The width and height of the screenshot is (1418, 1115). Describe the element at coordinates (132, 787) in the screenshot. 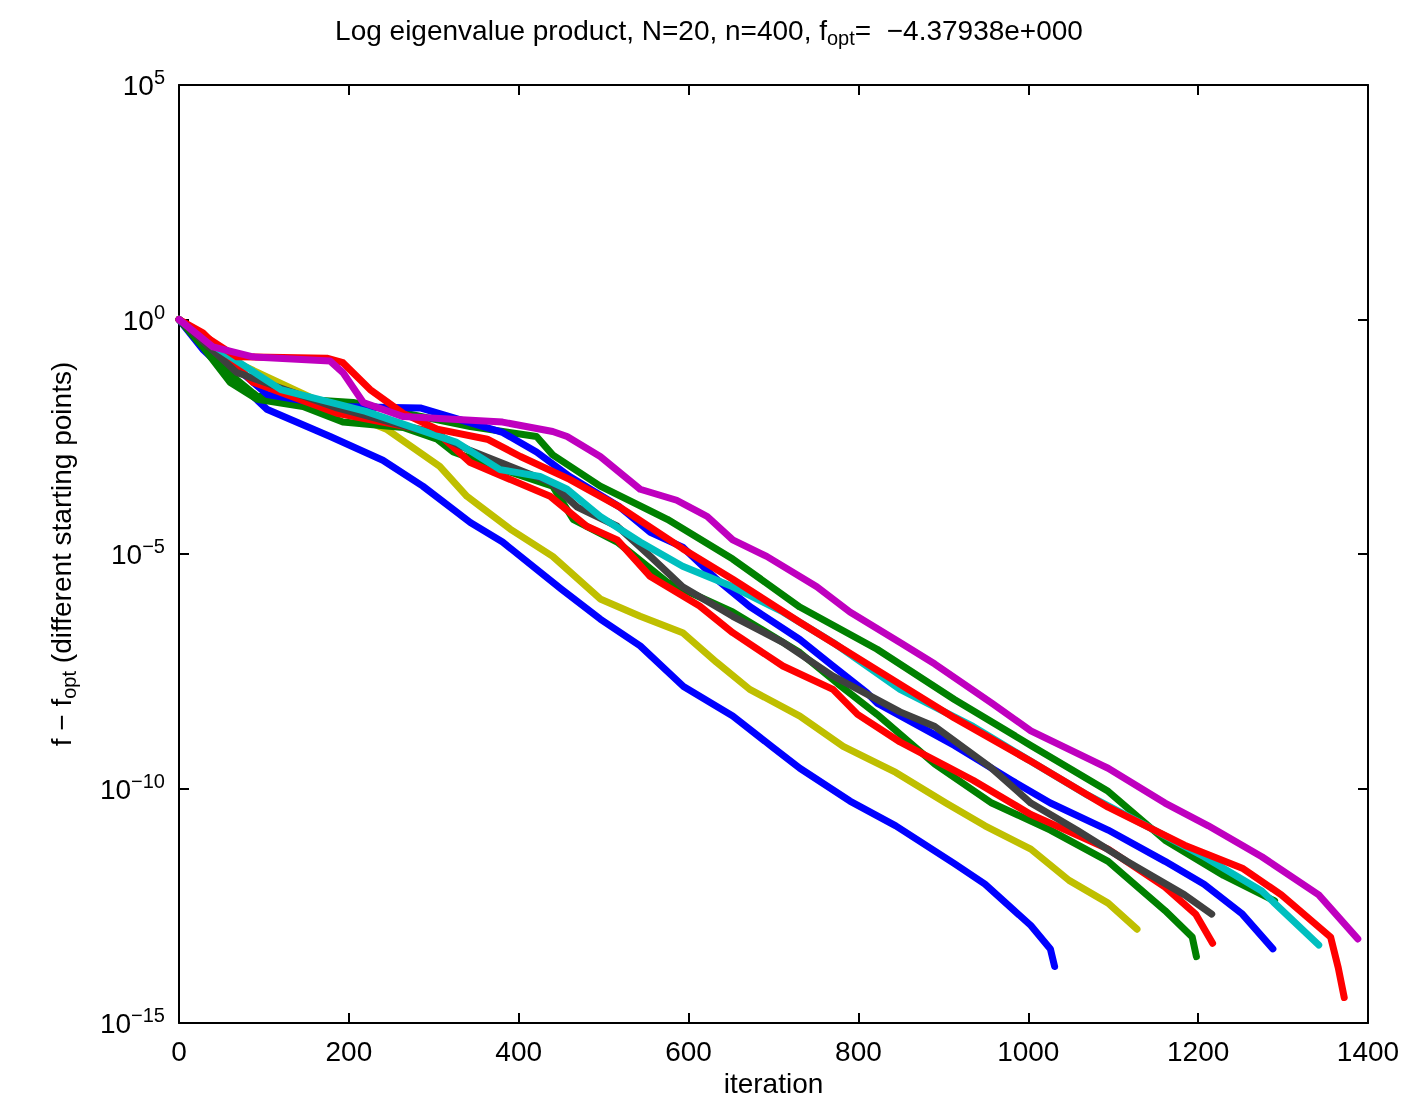

I see `y-tick-label: 10$^{−10}$` at that location.